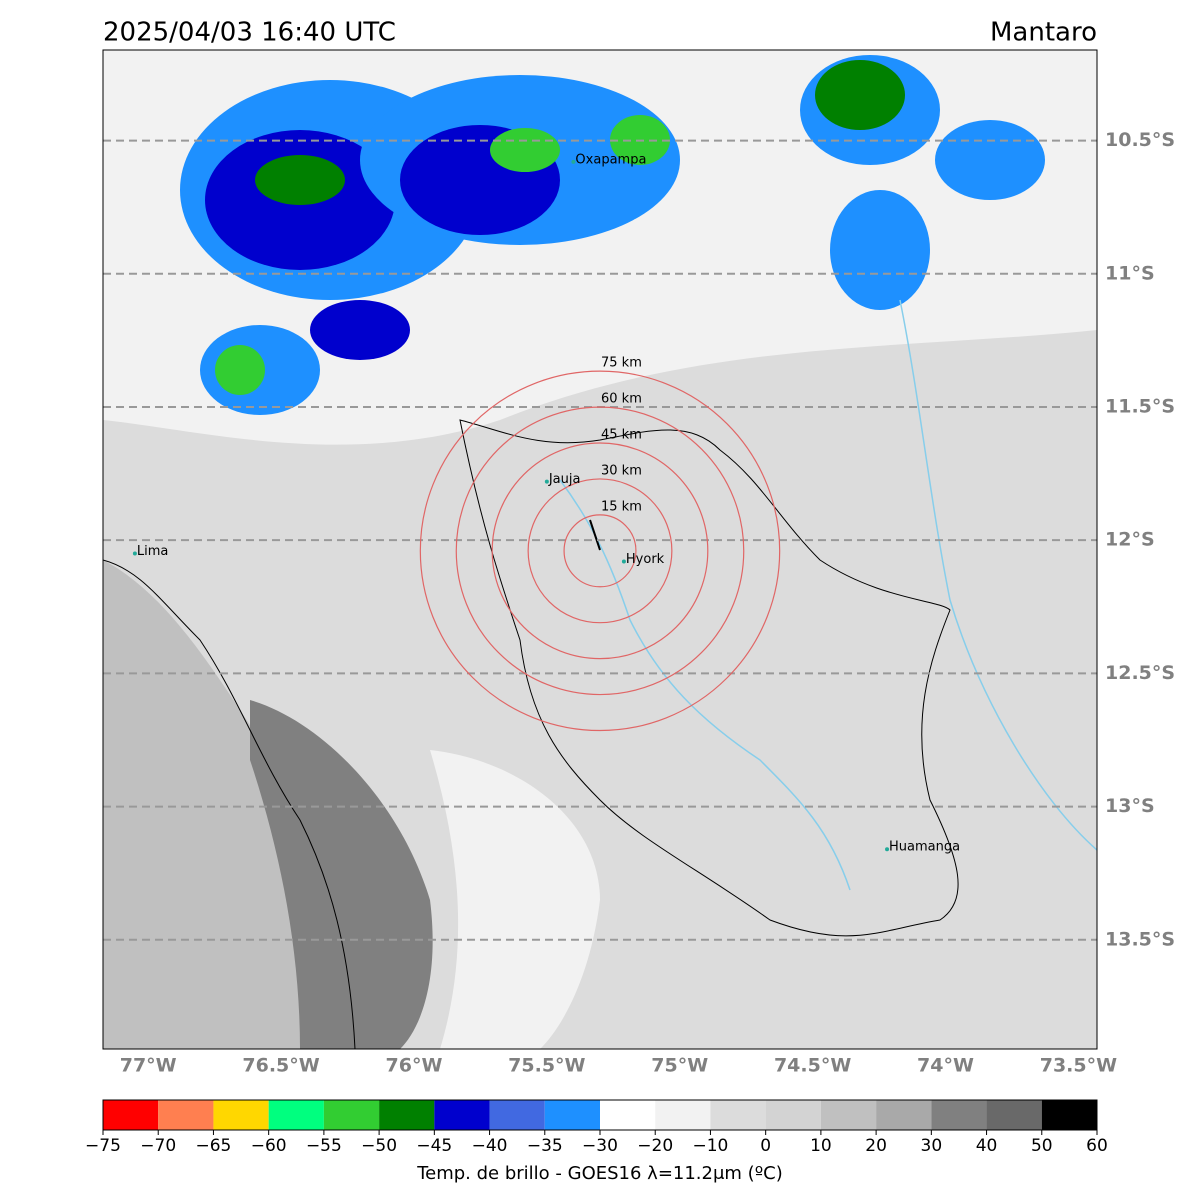 The height and width of the screenshot is (1200, 1200). What do you see at coordinates (821, 1146) in the screenshot?
I see `colorbar-tick-label: 10` at bounding box center [821, 1146].